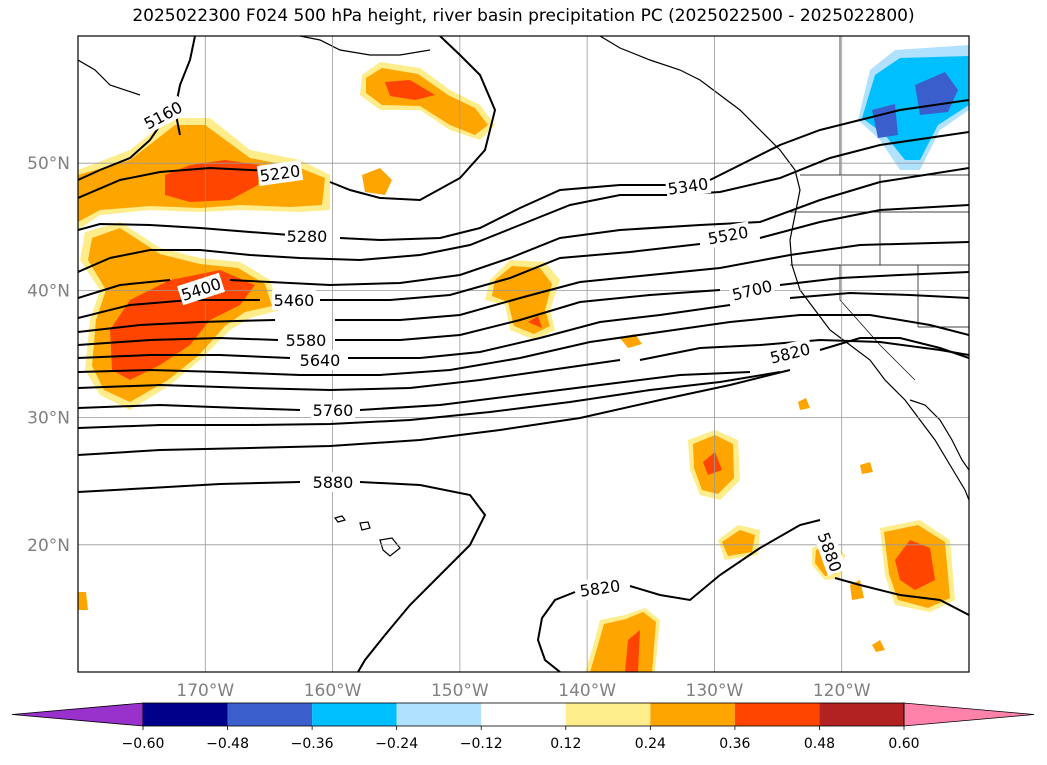 Image resolution: width=1047 pixels, height=765 pixels. I want to click on colorbar-tick-label: −0.48, so click(227, 744).